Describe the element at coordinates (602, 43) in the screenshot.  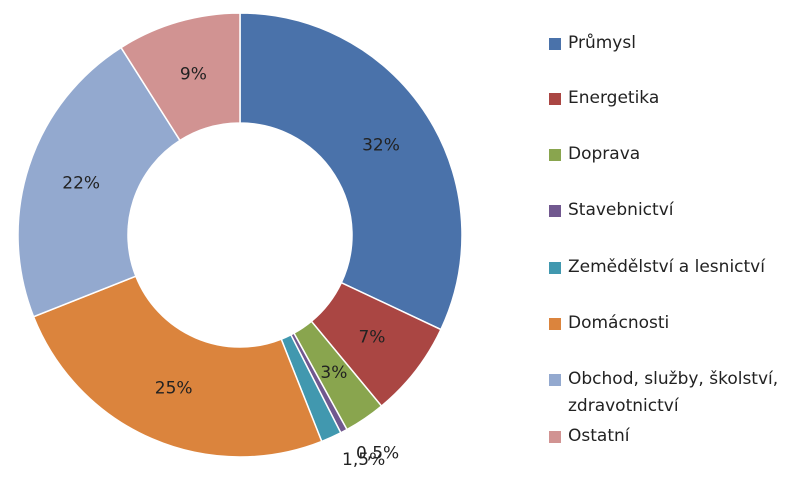
I see `legend-label: Průmysl` at that location.